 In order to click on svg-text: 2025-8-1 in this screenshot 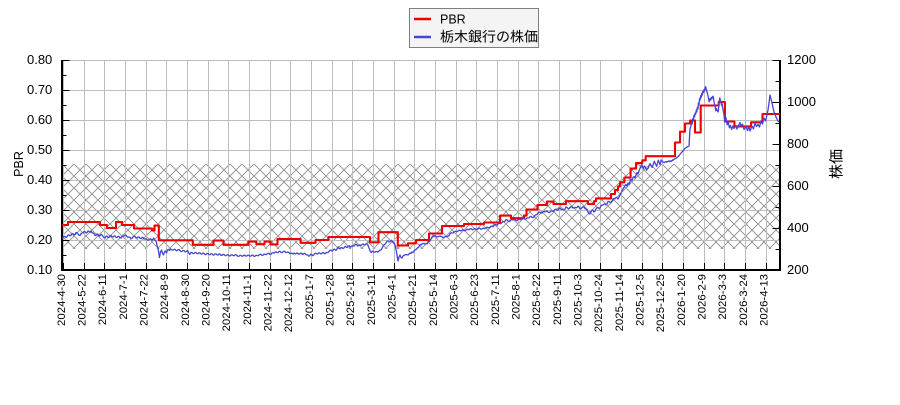, I will do `click(517, 297)`.